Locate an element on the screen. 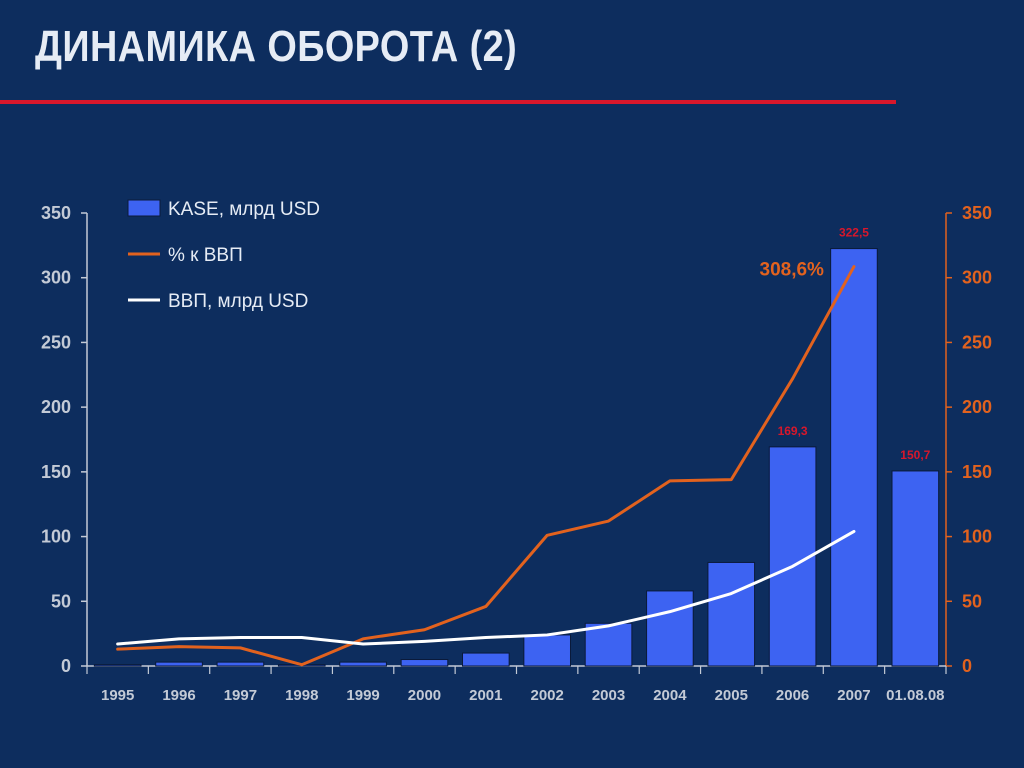 The height and width of the screenshot is (768, 1024). legend-label-kase: KASE, млрд USD is located at coordinates (244, 209).